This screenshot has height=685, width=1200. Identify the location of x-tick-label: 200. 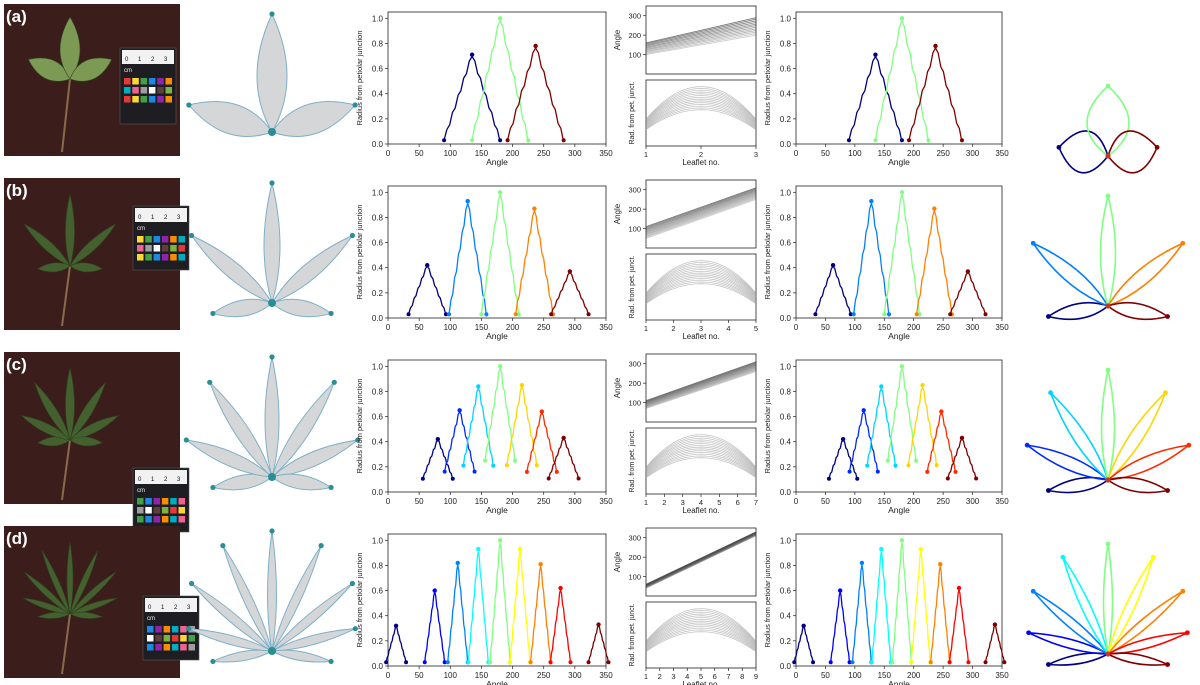
(513, 501).